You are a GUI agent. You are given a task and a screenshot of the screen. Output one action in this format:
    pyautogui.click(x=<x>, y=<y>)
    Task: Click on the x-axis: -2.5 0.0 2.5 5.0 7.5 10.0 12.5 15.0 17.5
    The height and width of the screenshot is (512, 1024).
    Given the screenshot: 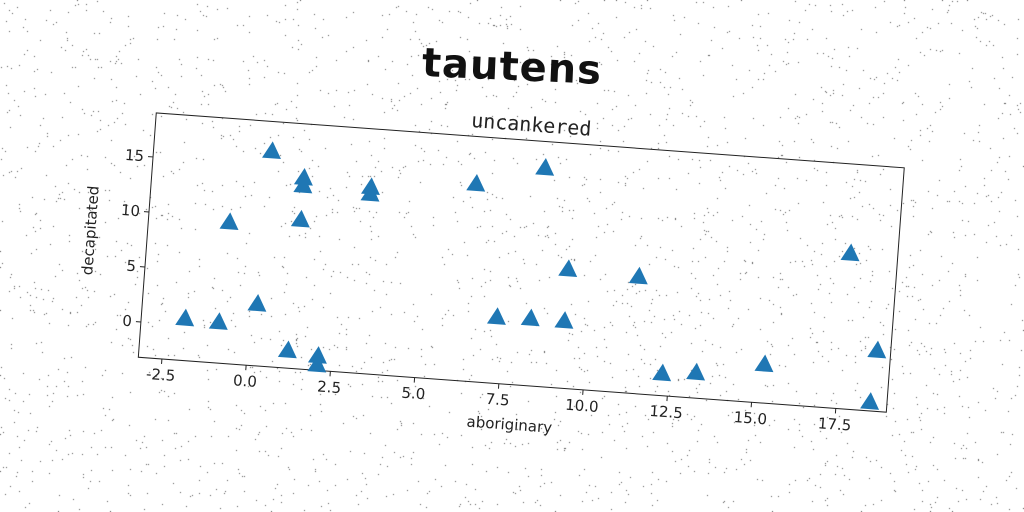 What is the action you would take?
    pyautogui.click(x=498, y=396)
    